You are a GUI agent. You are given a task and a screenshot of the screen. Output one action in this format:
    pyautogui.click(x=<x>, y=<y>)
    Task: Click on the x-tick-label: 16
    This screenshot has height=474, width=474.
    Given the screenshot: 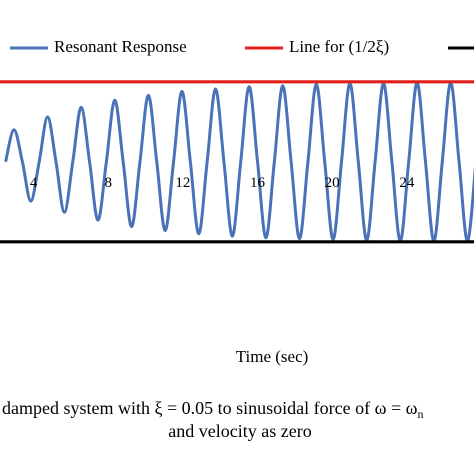 What is the action you would take?
    pyautogui.click(x=258, y=183)
    